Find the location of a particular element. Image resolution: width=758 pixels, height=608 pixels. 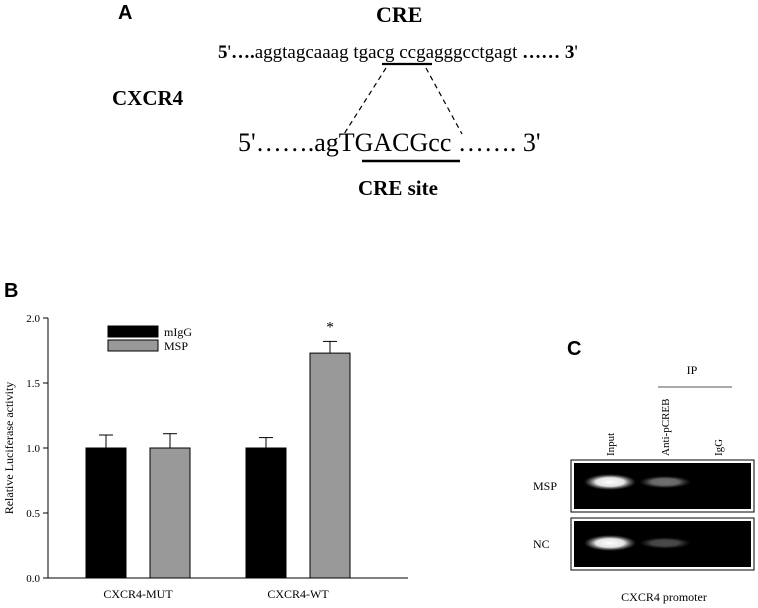

ellipsis-right: ……. is located at coordinates (487, 142).